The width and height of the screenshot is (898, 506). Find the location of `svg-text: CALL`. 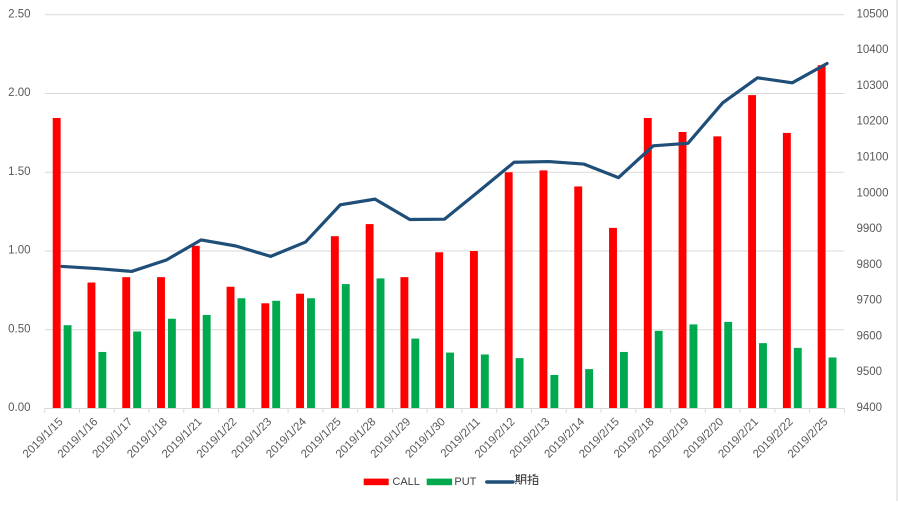

svg-text: CALL is located at coordinates (406, 482).